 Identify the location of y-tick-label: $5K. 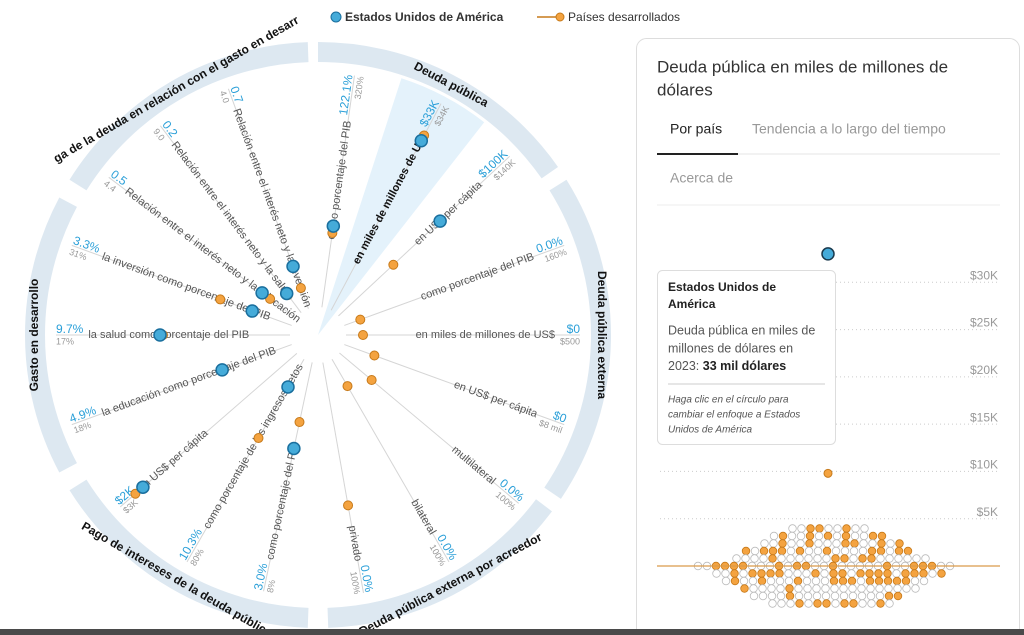
(987, 512).